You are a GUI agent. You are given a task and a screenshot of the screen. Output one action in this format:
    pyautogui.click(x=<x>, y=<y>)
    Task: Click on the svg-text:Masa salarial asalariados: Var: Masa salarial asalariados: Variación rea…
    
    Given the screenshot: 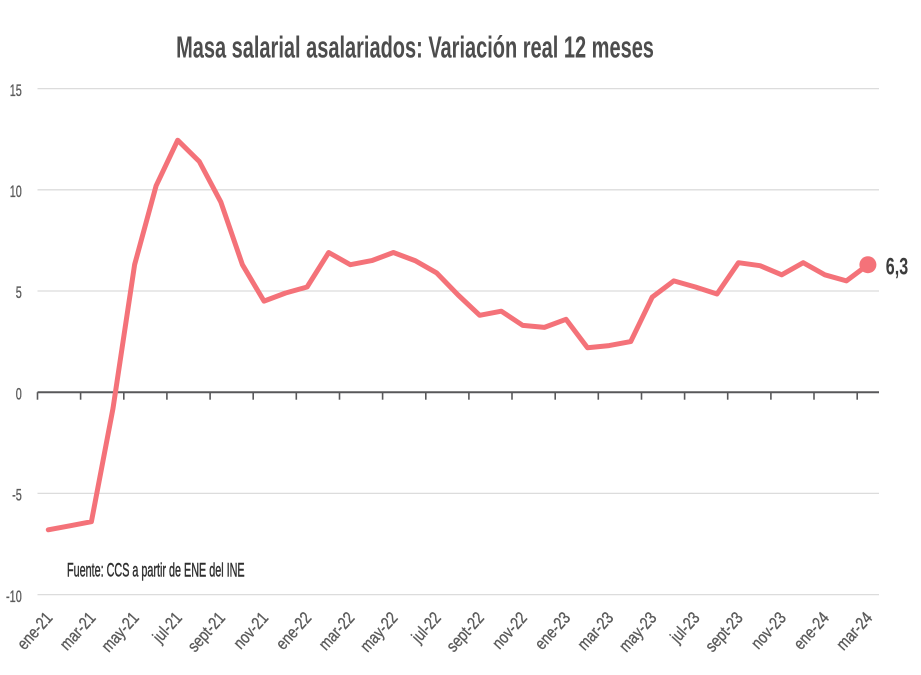 What is the action you would take?
    pyautogui.click(x=415, y=47)
    